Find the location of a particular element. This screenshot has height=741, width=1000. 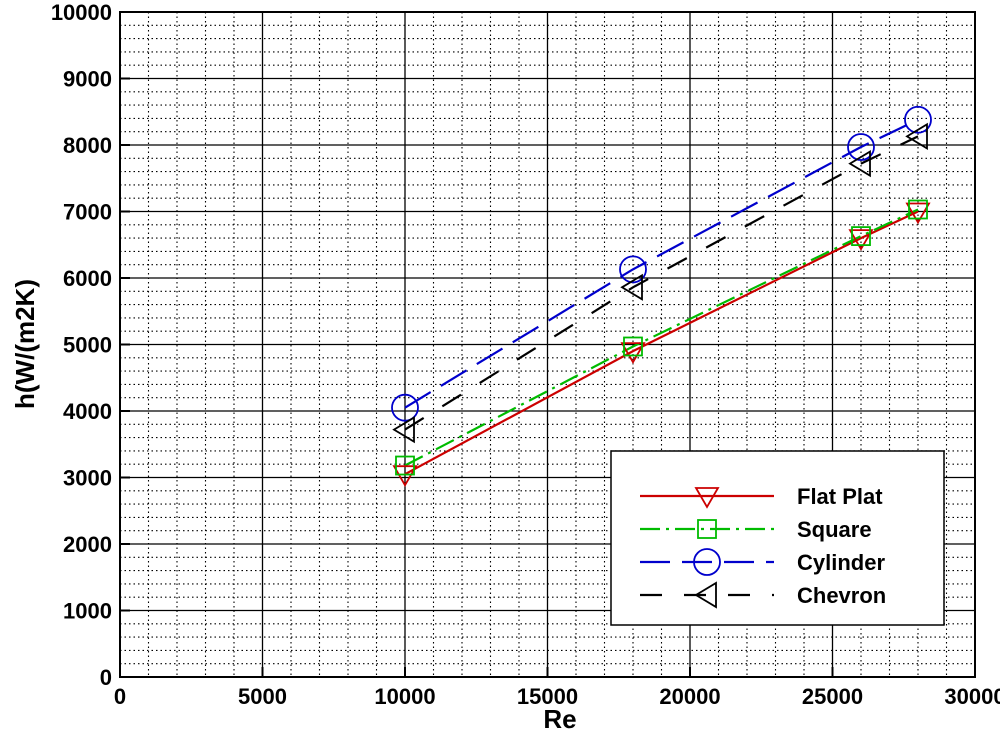

y-tick-label: 8000 is located at coordinates (87, 145).